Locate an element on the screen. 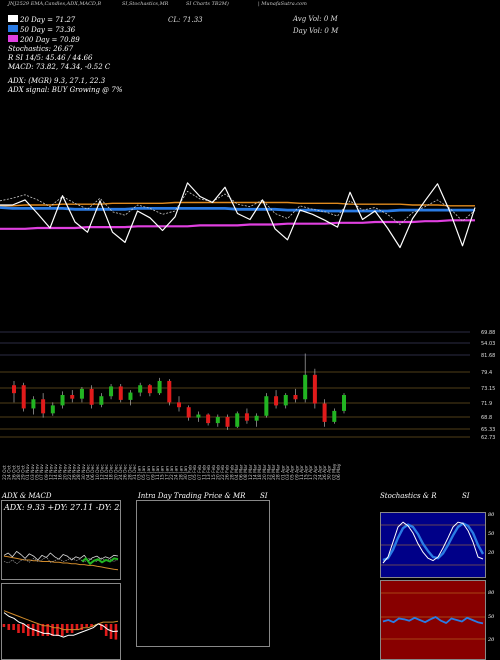 The image size is (500, 660). date-tick: 26 Feb is located at coordinates (228, 472).